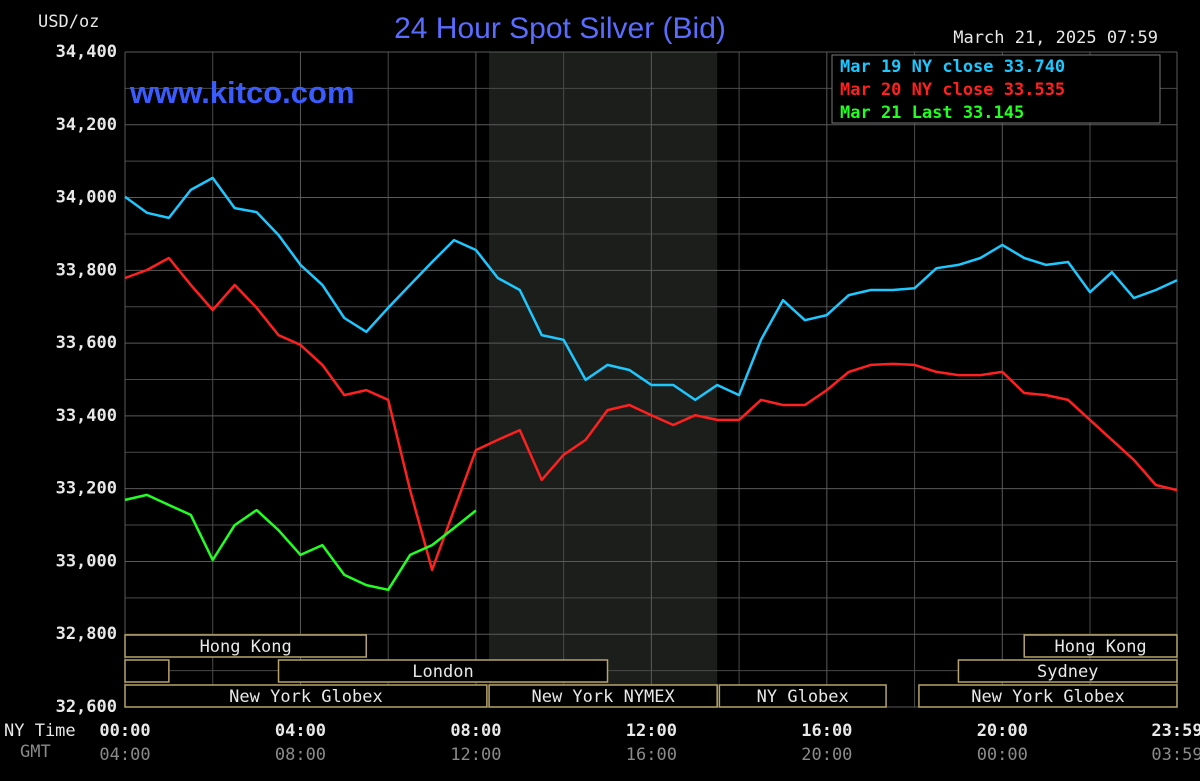  Describe the element at coordinates (86, 198) in the screenshot. I see `y-tick-label: 34,000` at that location.